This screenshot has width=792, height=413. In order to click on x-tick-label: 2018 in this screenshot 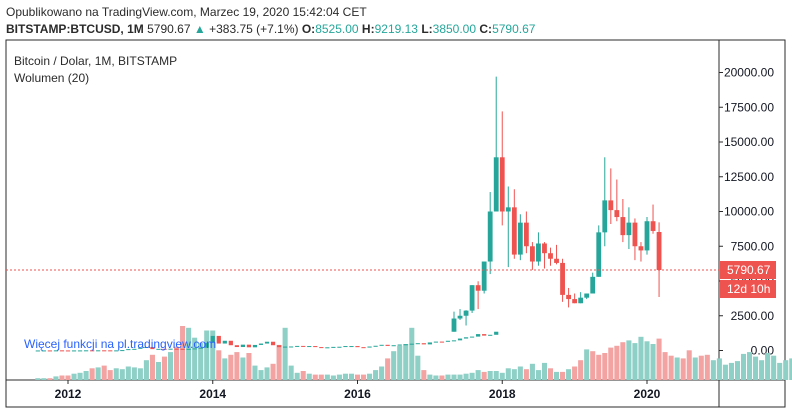, I will do `click(502, 394)`.